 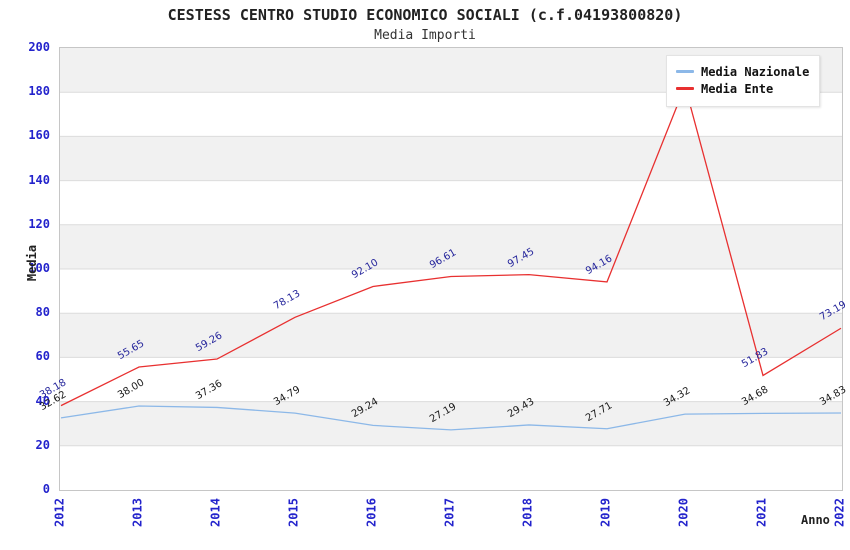 What do you see at coordinates (425, 35) in the screenshot?
I see `chart-subtitle: Media Importi` at bounding box center [425, 35].